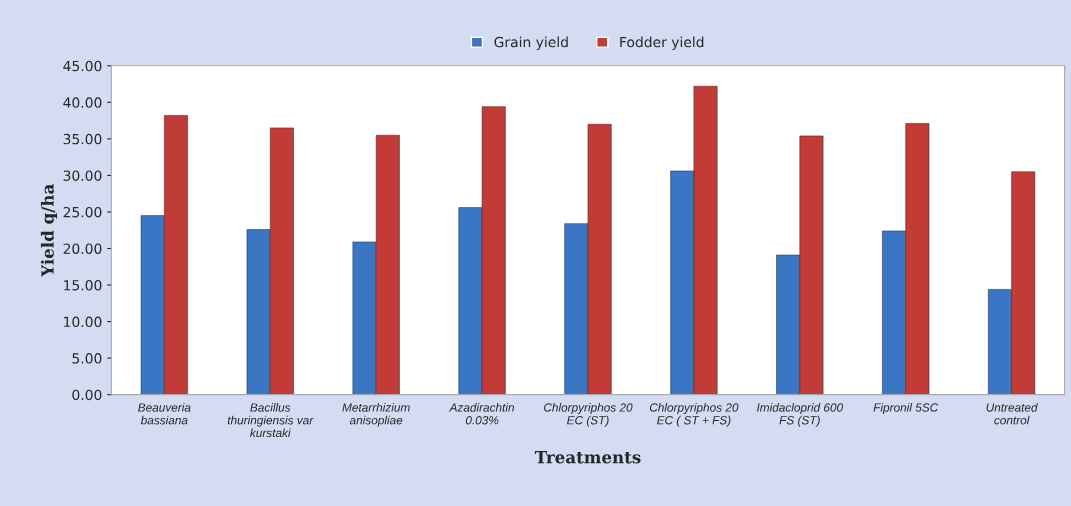 The width and height of the screenshot is (1071, 506). Describe the element at coordinates (49, 230) in the screenshot. I see `y-axis-title: Yield q/ha` at that location.